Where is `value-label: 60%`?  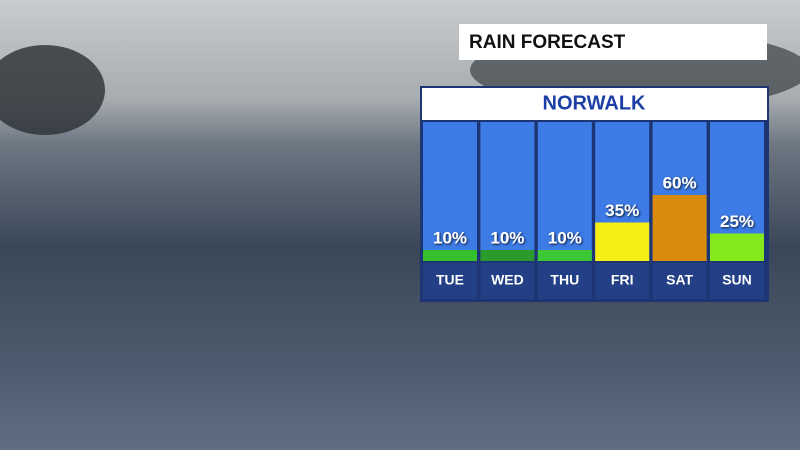 value-label: 60% is located at coordinates (680, 182).